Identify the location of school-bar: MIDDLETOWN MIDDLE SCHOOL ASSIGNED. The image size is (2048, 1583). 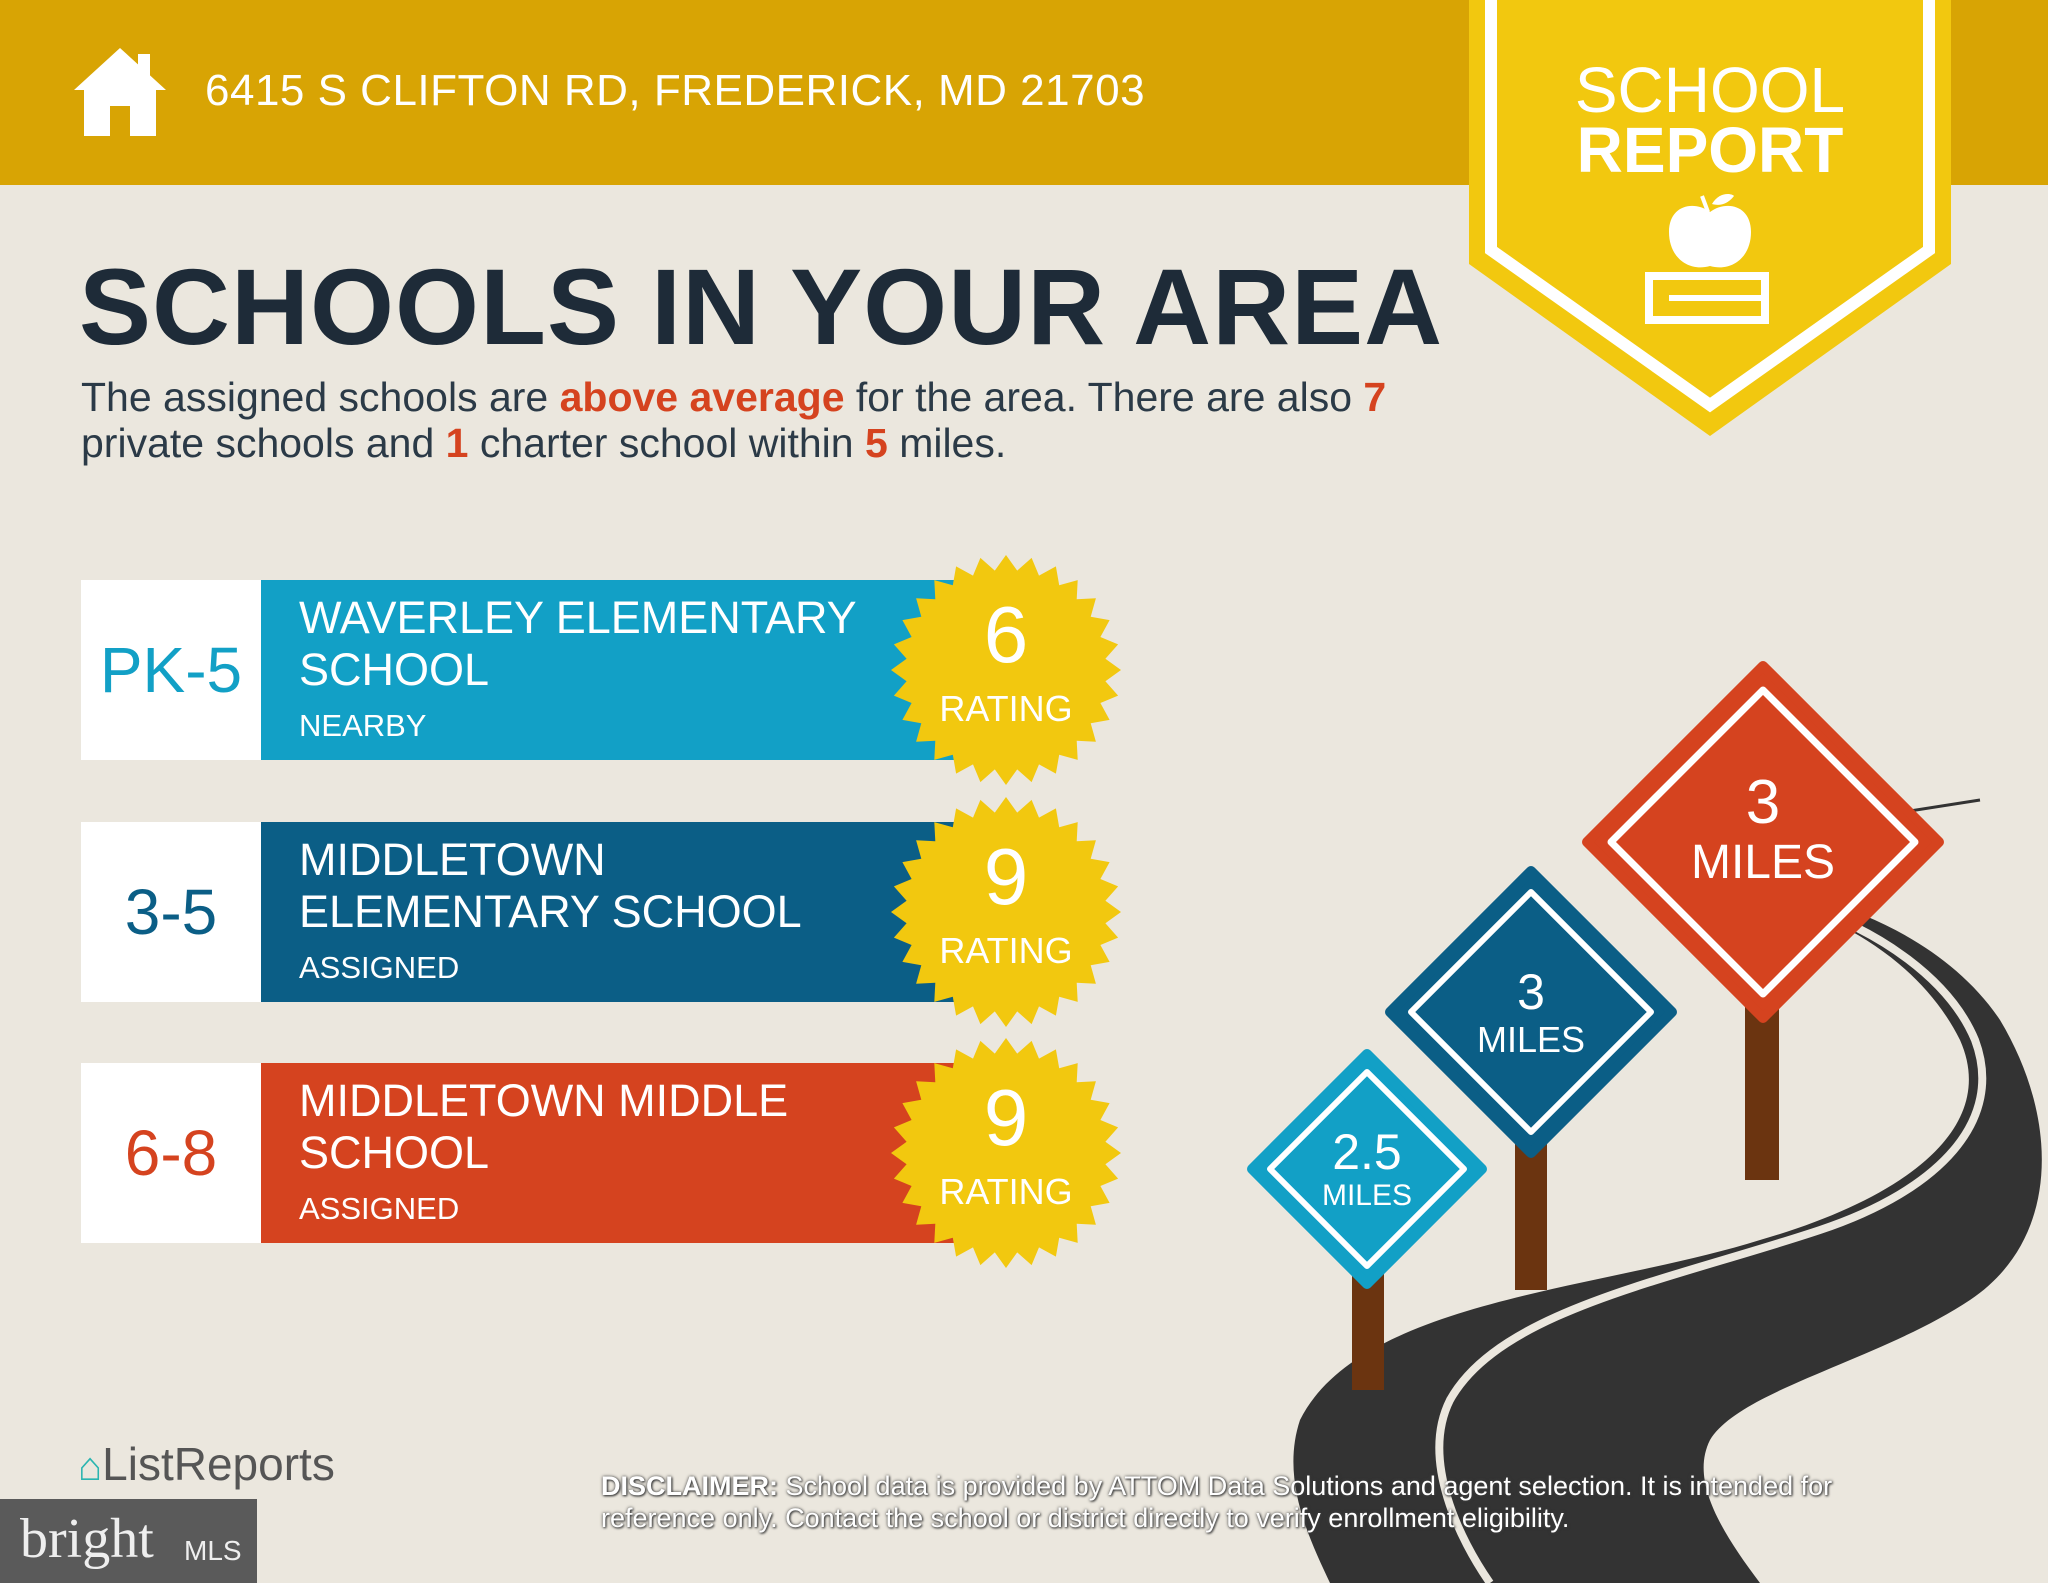
(611, 1153).